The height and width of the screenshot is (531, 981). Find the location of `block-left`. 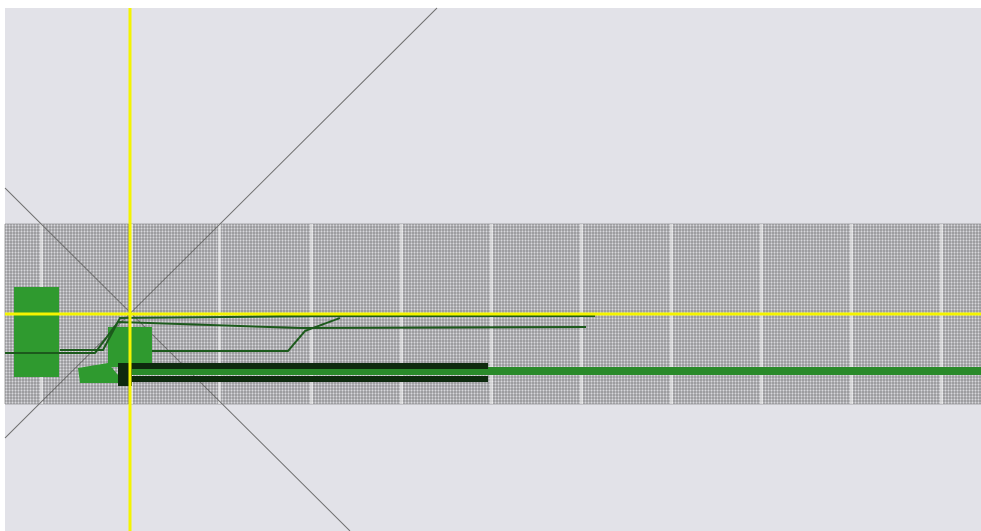

block-left is located at coordinates (36, 332).